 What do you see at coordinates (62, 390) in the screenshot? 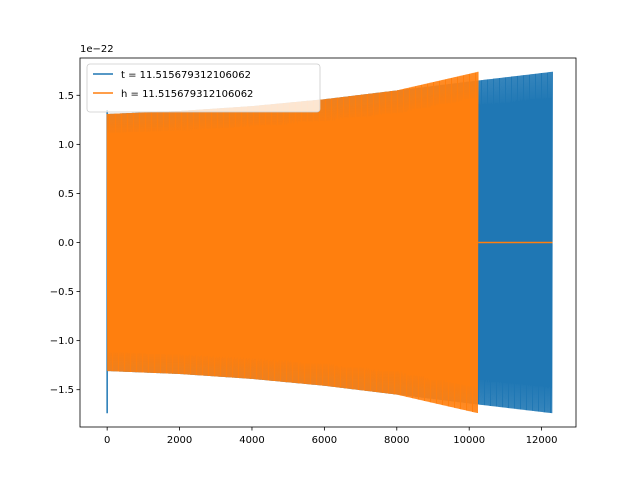
I see `y-tick-label: −1.5` at bounding box center [62, 390].